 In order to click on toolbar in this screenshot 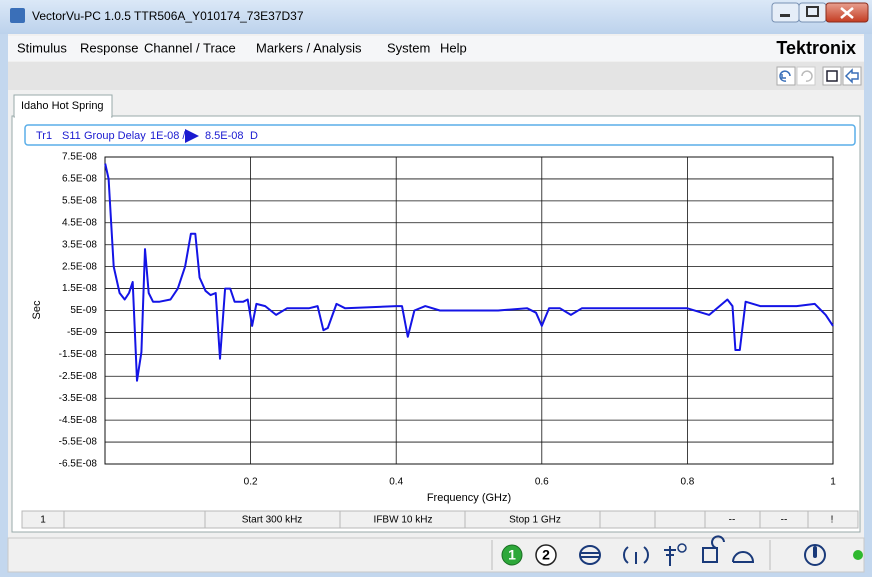, I will do `click(436, 76)`.